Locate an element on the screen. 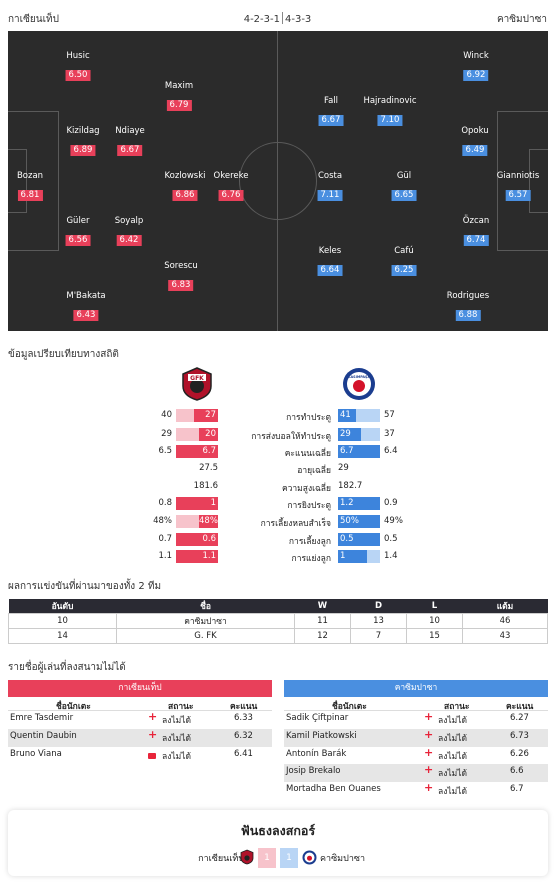  formations: 4-2-3-1 4-3-3 is located at coordinates (277, 18).